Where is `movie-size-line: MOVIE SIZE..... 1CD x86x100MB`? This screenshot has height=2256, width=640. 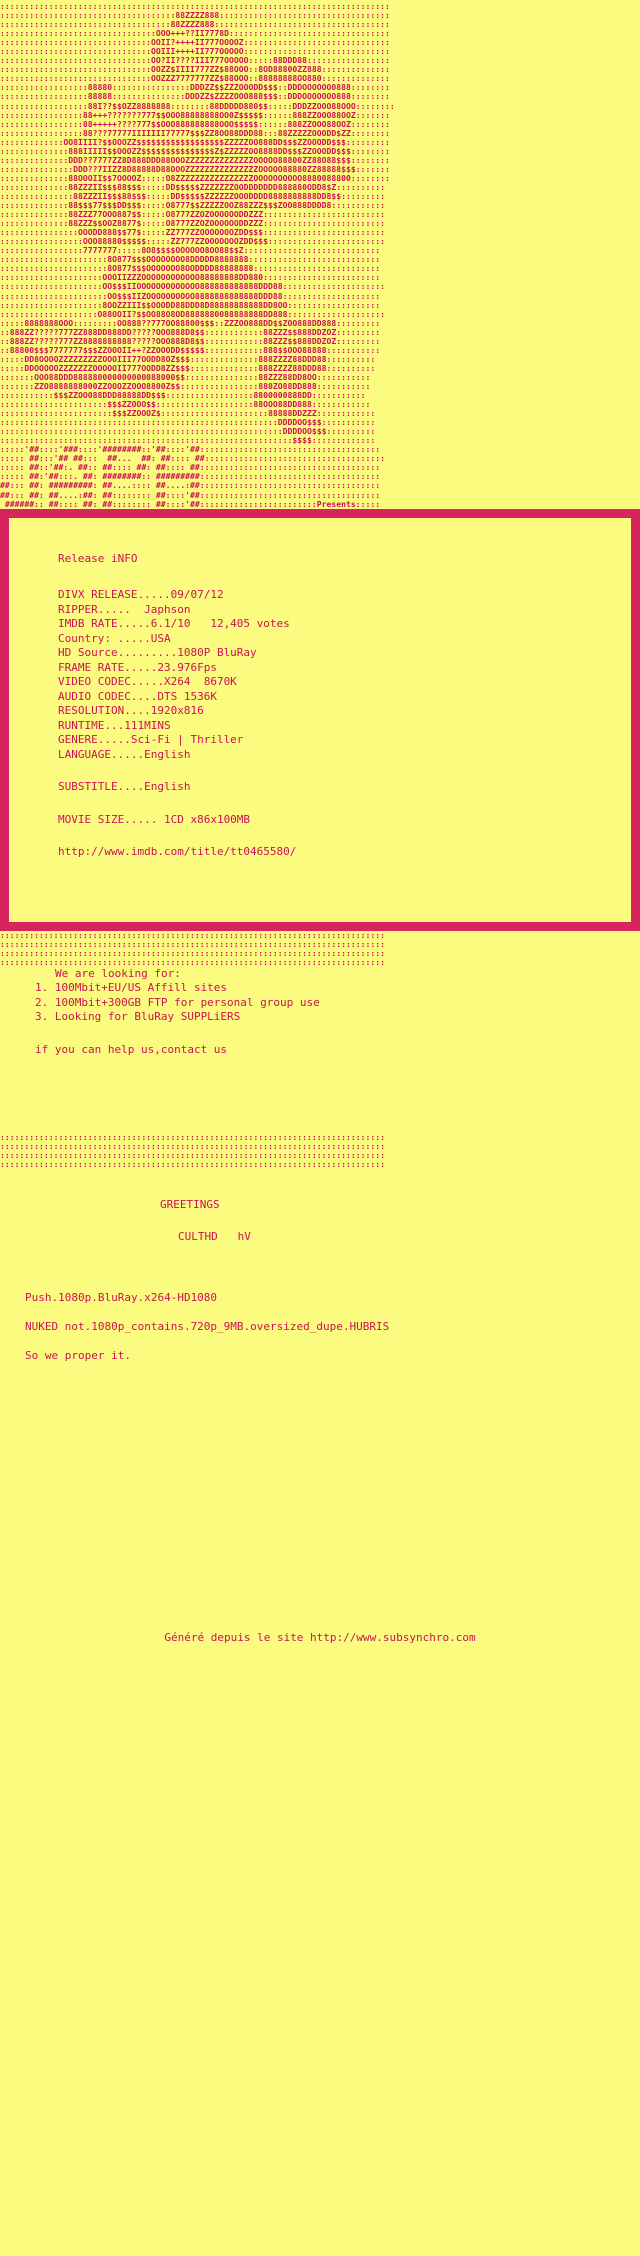 movie-size-line: MOVIE SIZE..... 1CD x86x100MB is located at coordinates (154, 819).